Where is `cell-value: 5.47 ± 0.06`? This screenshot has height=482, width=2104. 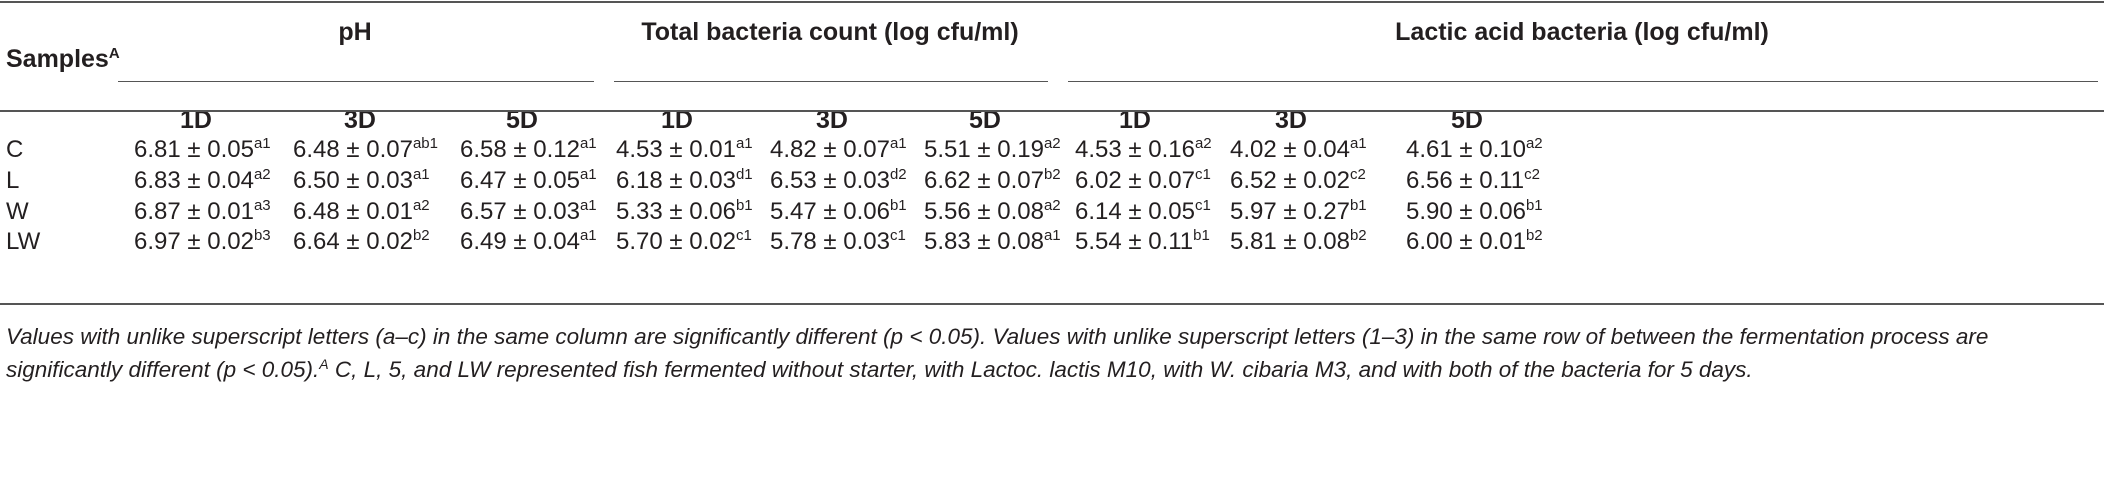 cell-value: 5.47 ± 0.06 is located at coordinates (830, 211).